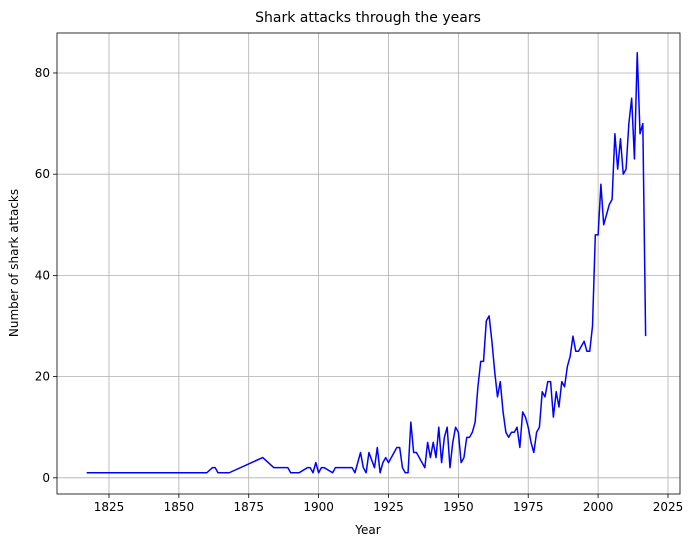  Describe the element at coordinates (109, 507) in the screenshot. I see `x-tick-label: 1825` at that location.